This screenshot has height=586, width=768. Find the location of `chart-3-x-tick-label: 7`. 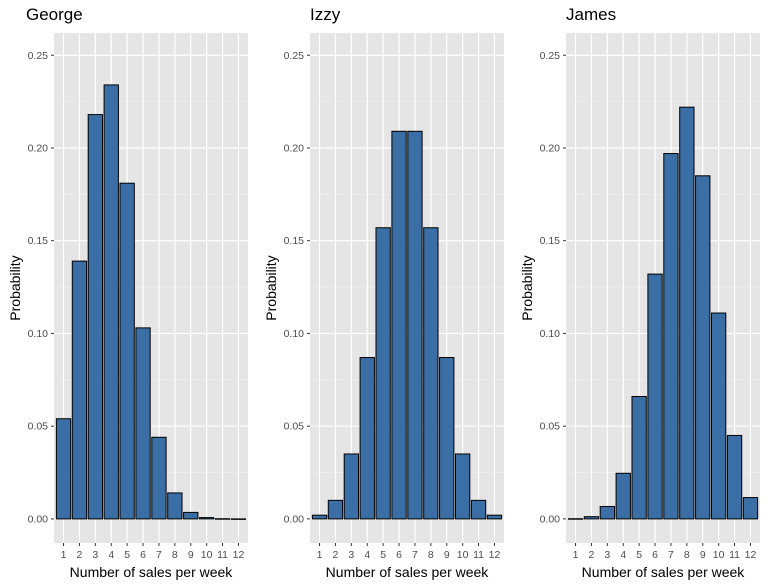

chart-3-x-tick-label: 7 is located at coordinates (671, 555).